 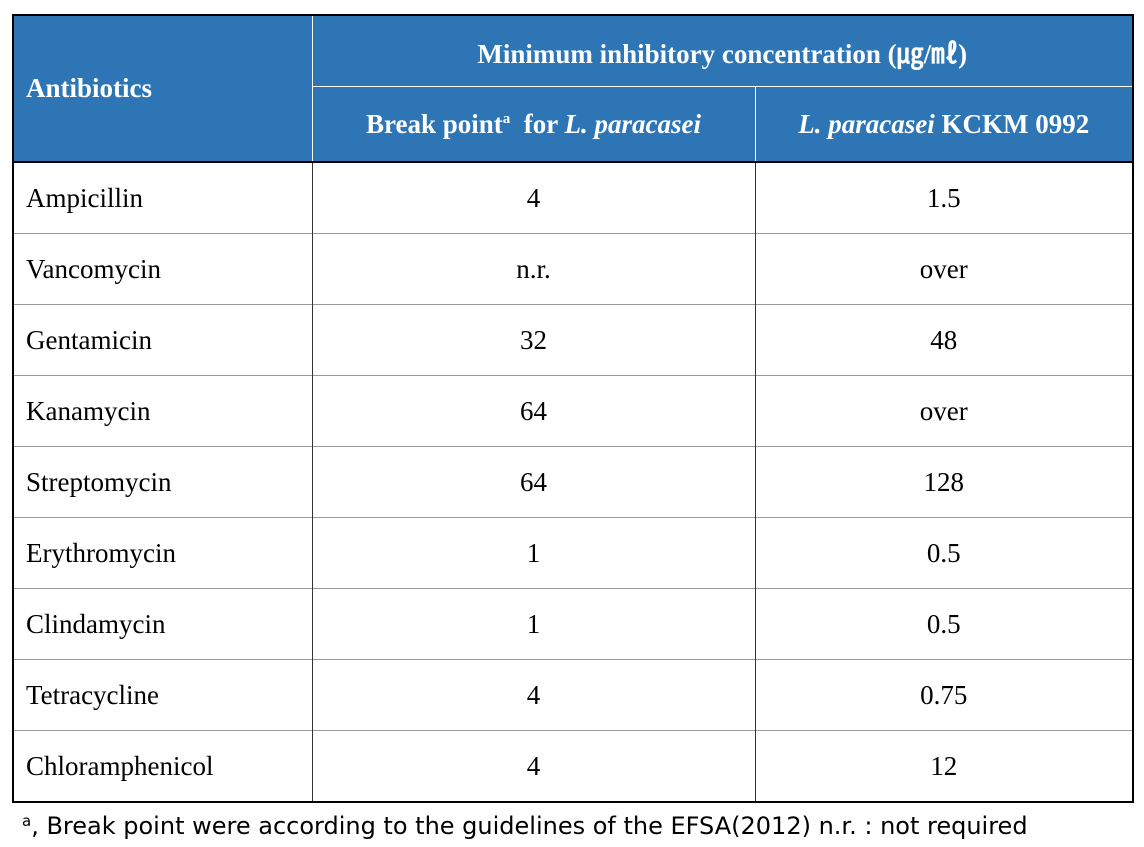 What do you see at coordinates (722, 51) in the screenshot?
I see `header-cell: Minimum inhibitory concentration (㎍/㎖)` at bounding box center [722, 51].